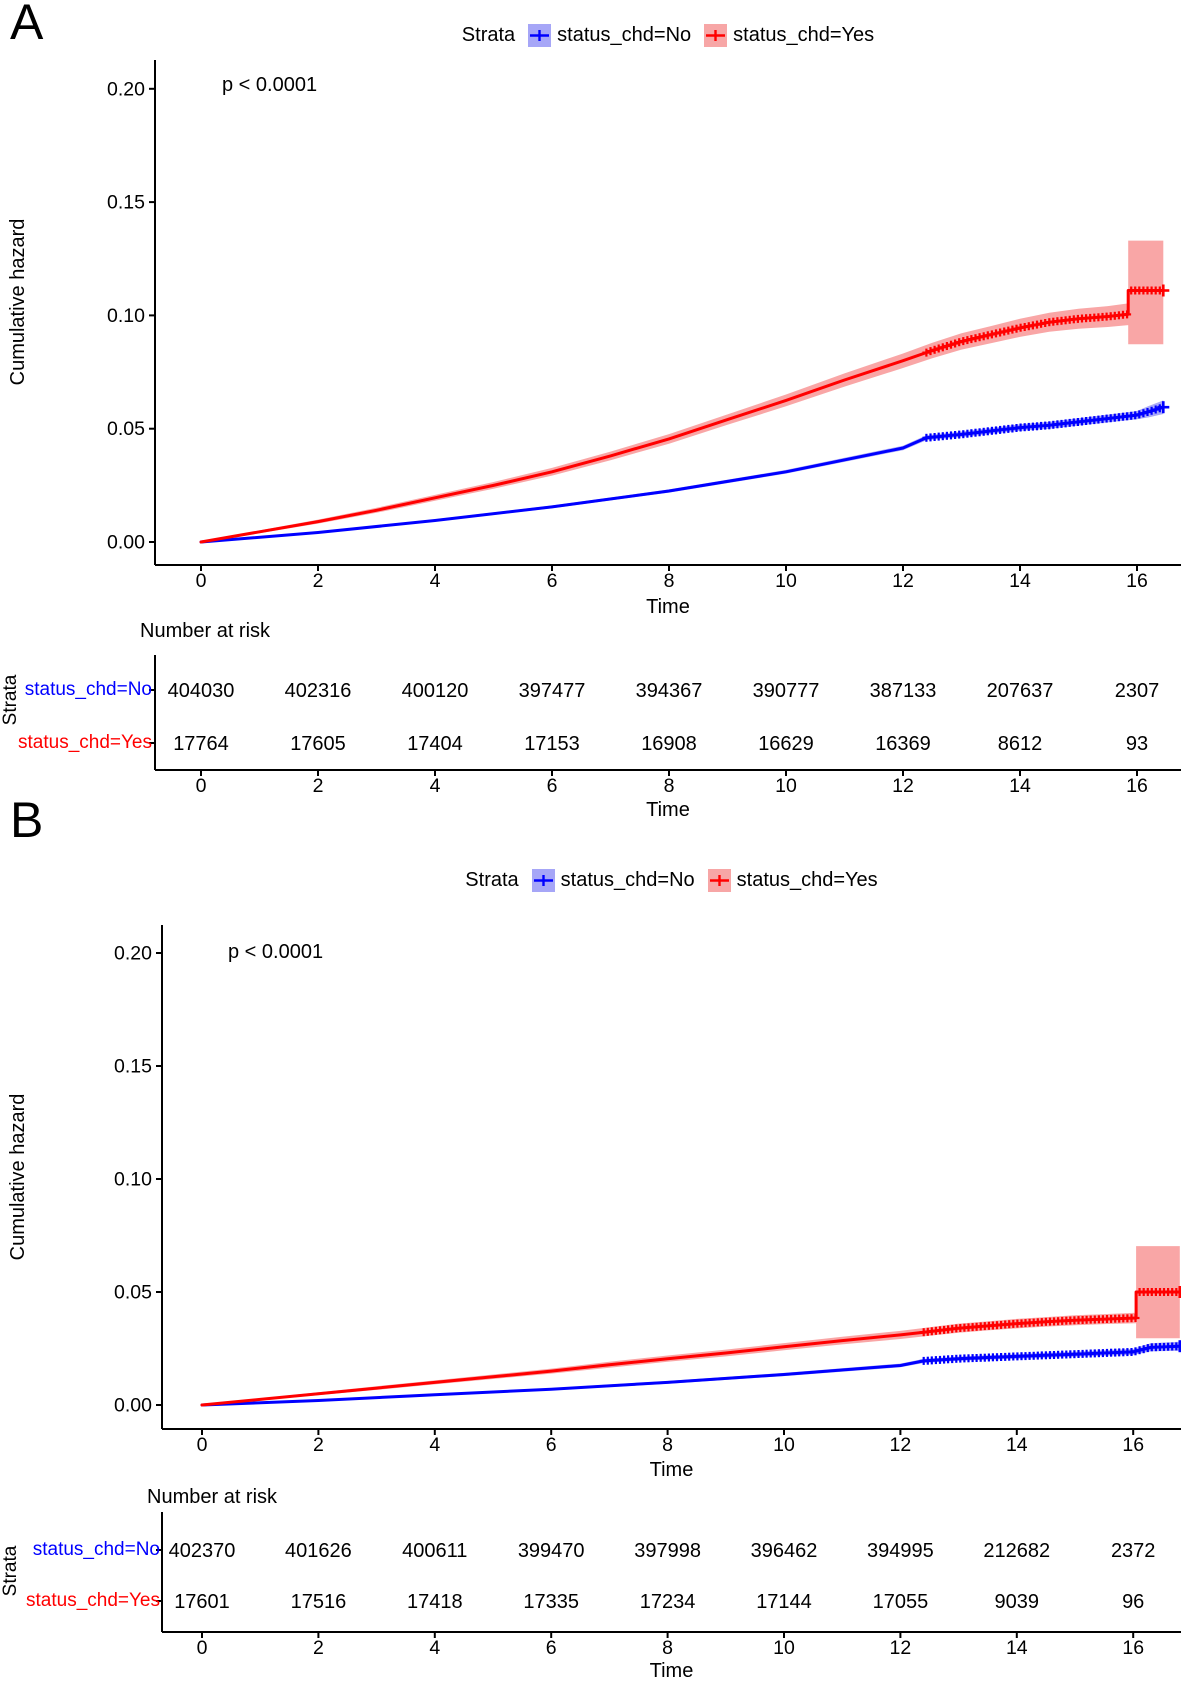 Image resolution: width=1181 pixels, height=1690 pixels. Describe the element at coordinates (85, 742) in the screenshot. I see `risk-row-label-yes: status_chd=Yes` at that location.